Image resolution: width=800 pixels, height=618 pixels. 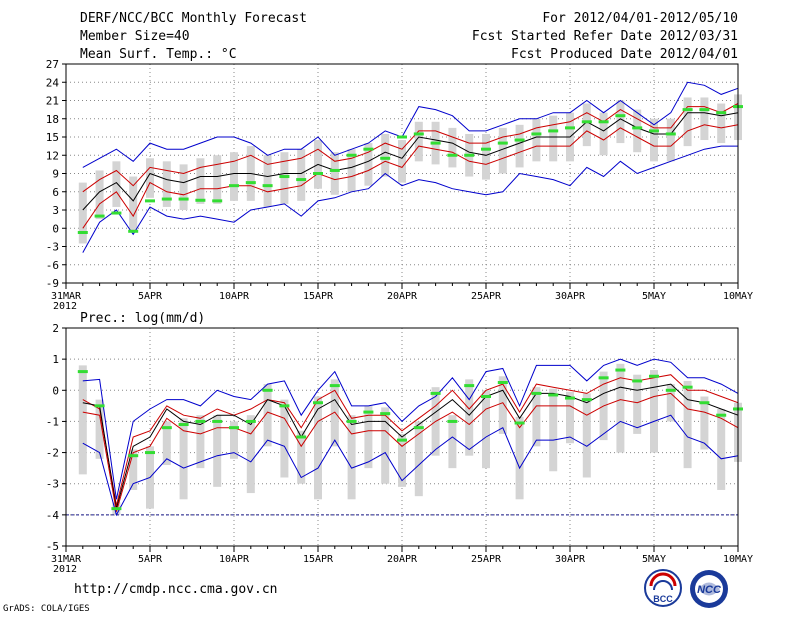 What do you see at coordinates (66, 559) in the screenshot?
I see `x-tick-label: 31MAR` at bounding box center [66, 559].